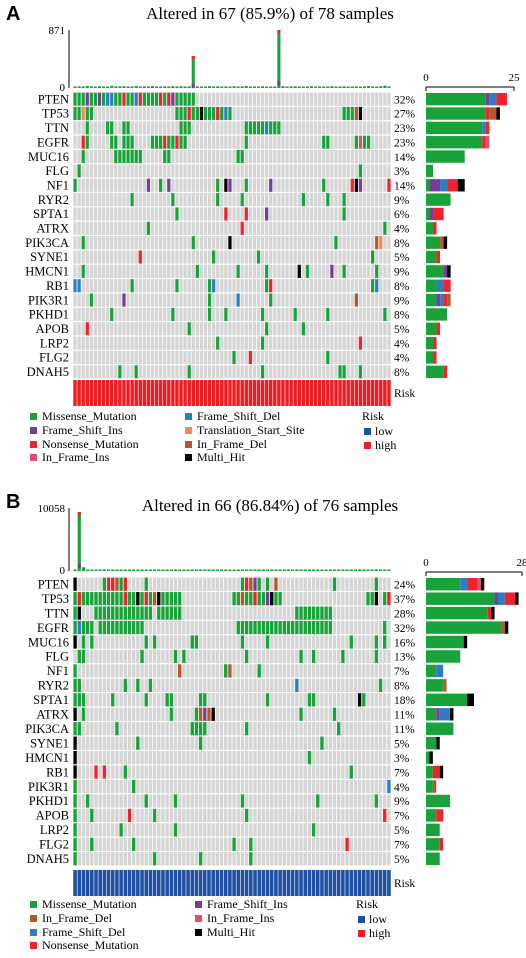 This screenshot has width=526, height=958. I want to click on percent-label: 7%, so click(402, 672).